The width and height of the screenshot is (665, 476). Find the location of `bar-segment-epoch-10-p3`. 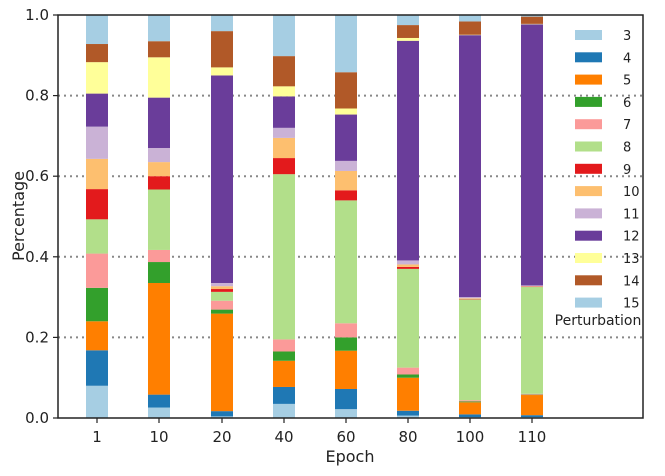

bar-segment-epoch-10-p3 is located at coordinates (159, 412).